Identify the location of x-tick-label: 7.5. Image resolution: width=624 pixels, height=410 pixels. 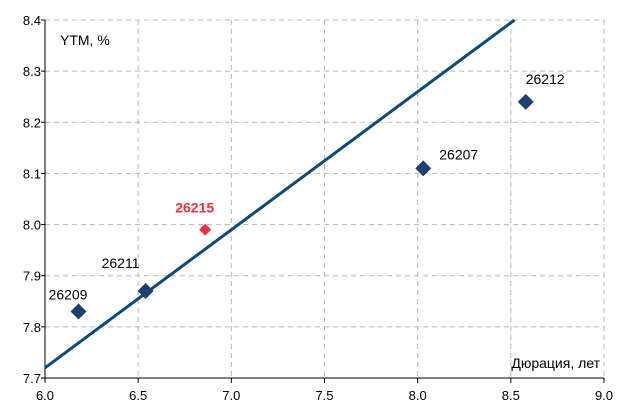
(324, 395).